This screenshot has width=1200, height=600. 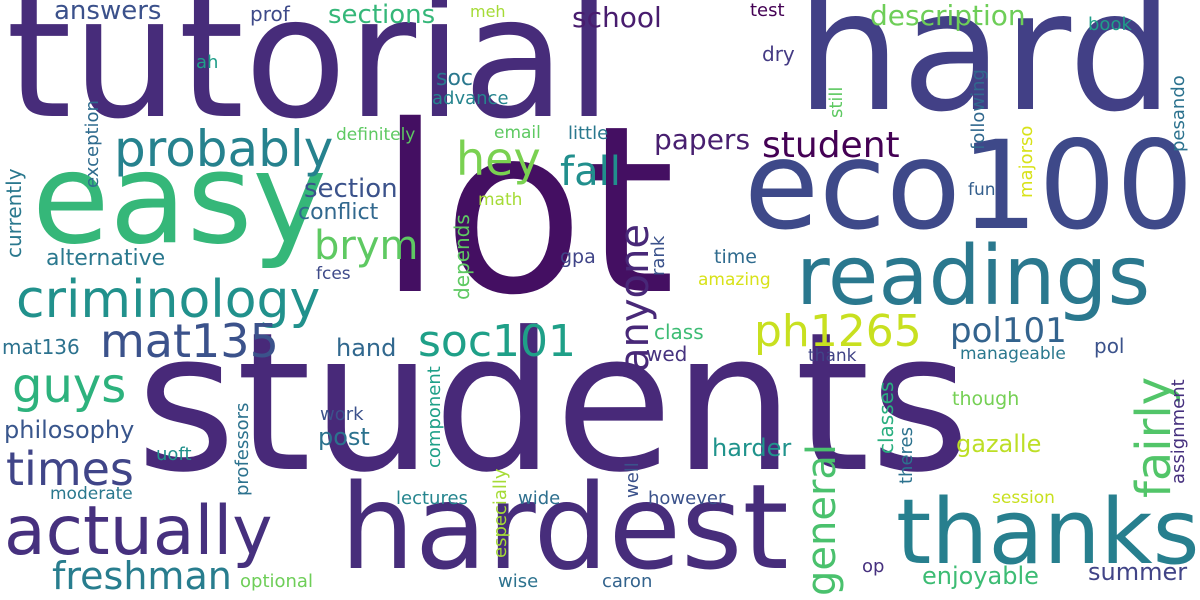 I want to click on word-amazing: amazing, so click(x=734, y=280).